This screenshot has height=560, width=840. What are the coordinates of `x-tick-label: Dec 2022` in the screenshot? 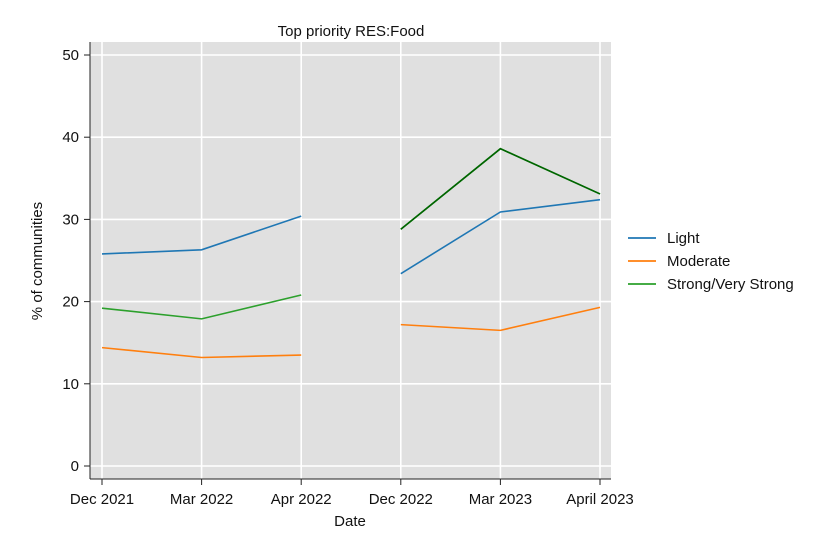 It's located at (401, 499).